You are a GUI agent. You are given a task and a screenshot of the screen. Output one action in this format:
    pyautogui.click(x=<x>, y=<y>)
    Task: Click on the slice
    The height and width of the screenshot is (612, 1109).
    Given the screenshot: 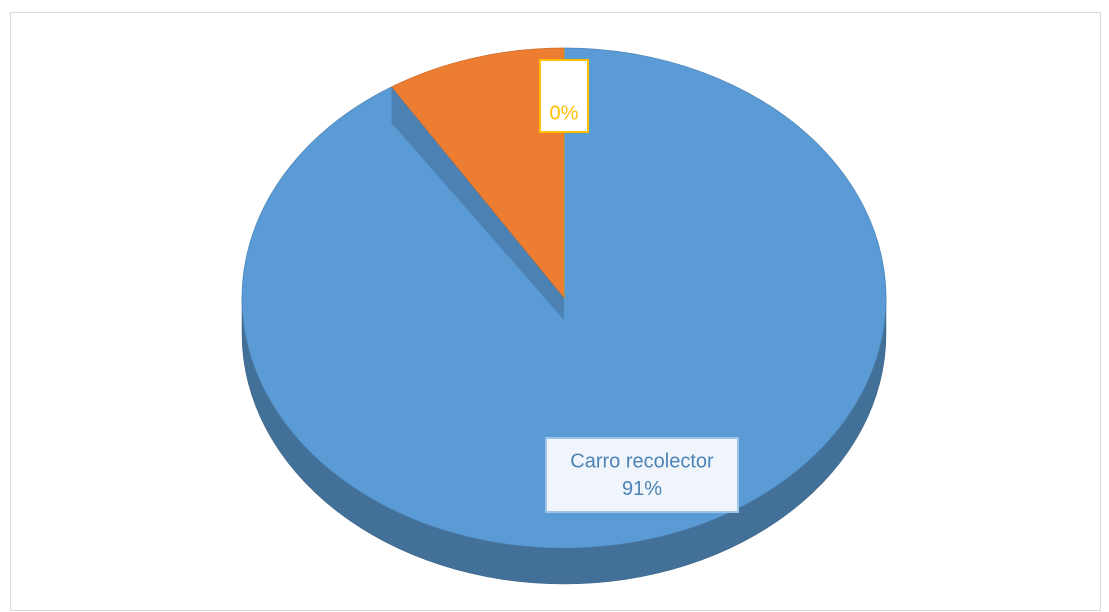 What is the action you would take?
    pyautogui.click(x=477, y=173)
    